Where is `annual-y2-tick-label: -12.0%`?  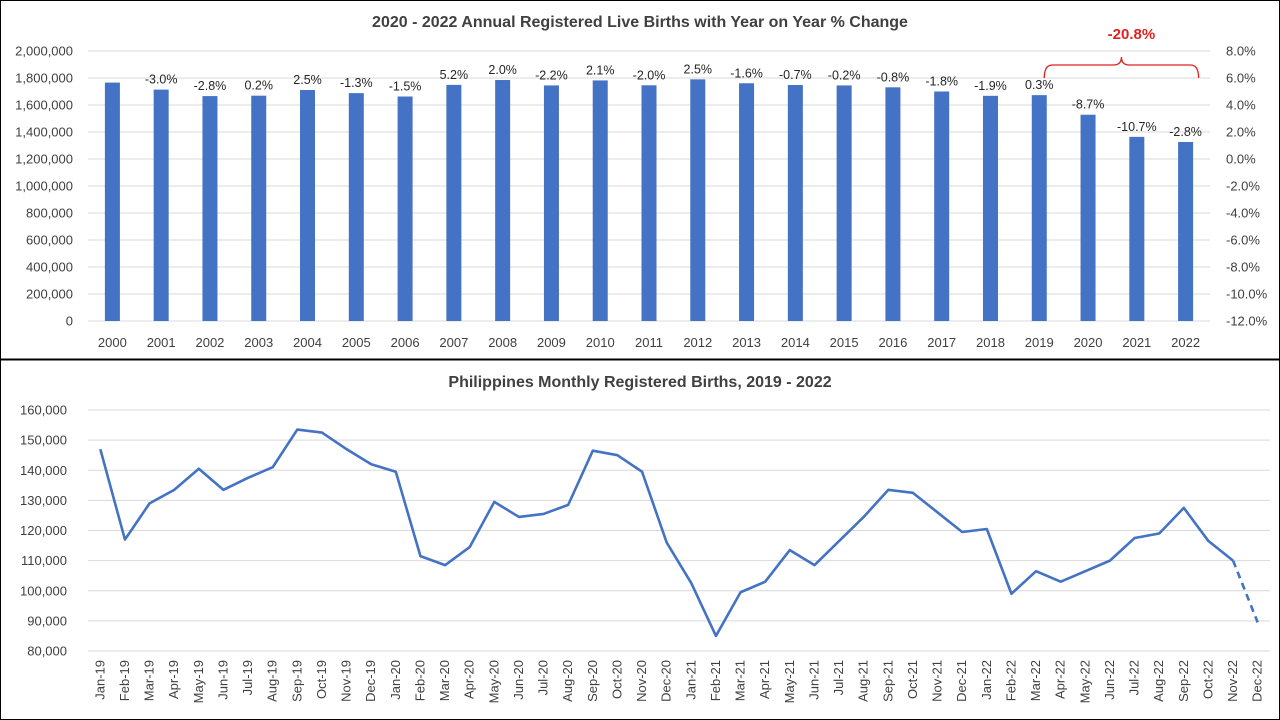
annual-y2-tick-label: -12.0% is located at coordinates (1247, 321).